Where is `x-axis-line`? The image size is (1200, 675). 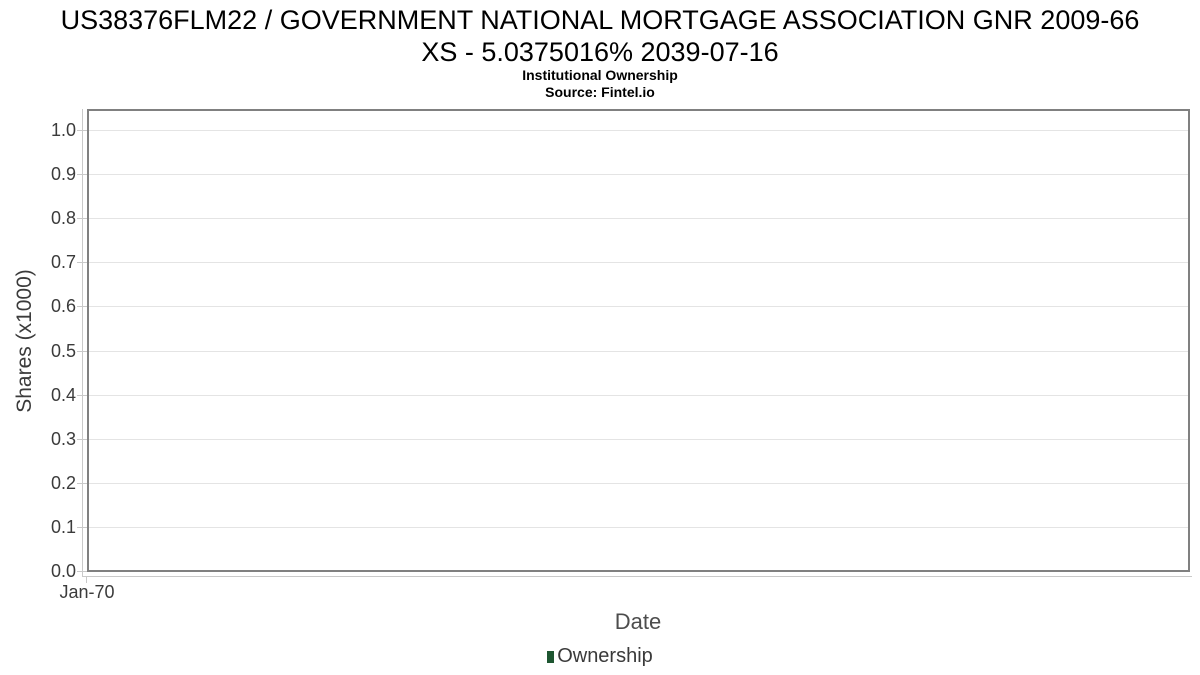
x-axis-line is located at coordinates (637, 576).